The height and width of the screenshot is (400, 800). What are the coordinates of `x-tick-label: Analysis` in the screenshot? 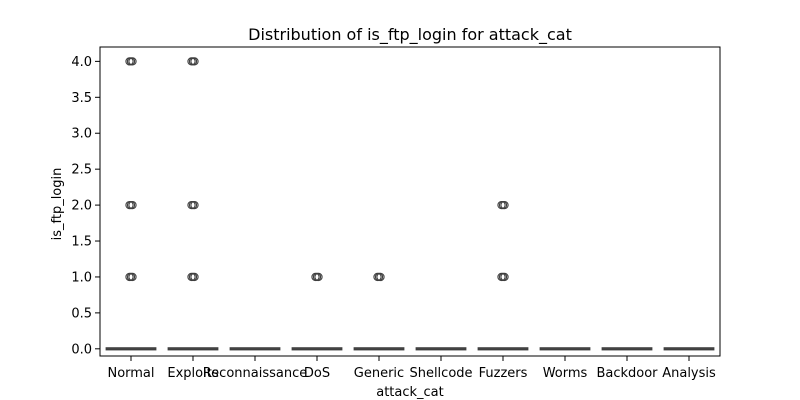 It's located at (689, 373).